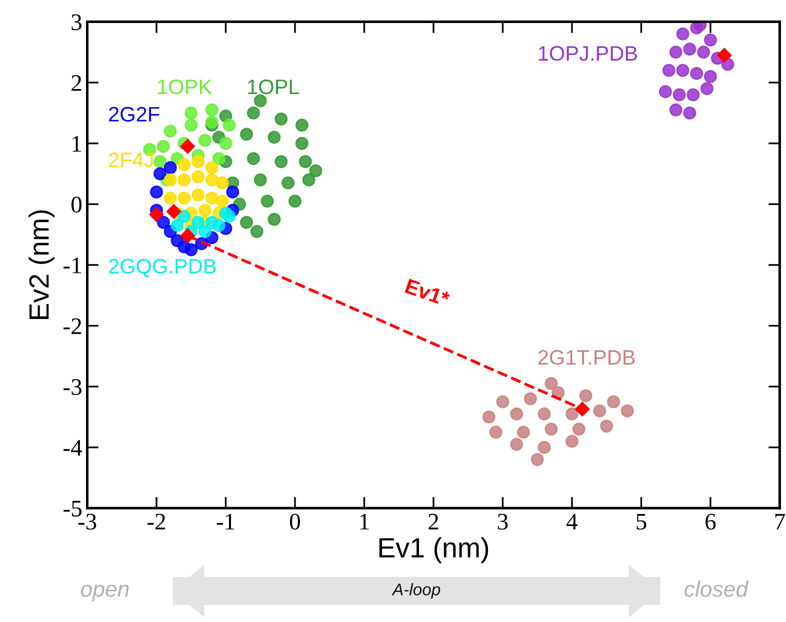 Image resolution: width=786 pixels, height=622 pixels. What do you see at coordinates (416, 591) in the screenshot?
I see `text: A-loop` at bounding box center [416, 591].